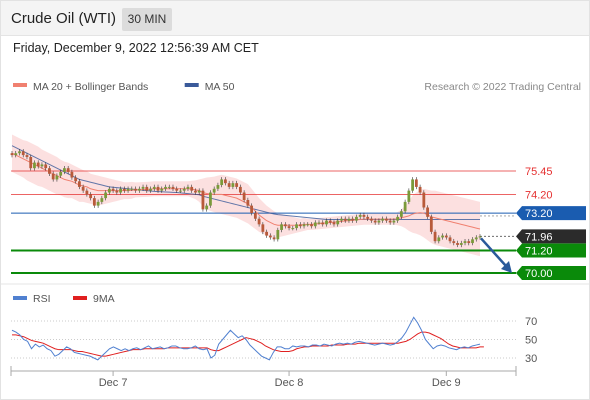 This screenshot has height=400, width=590. What do you see at coordinates (248, 344) in the screenshot?
I see `rsi-ma9-line` at bounding box center [248, 344].